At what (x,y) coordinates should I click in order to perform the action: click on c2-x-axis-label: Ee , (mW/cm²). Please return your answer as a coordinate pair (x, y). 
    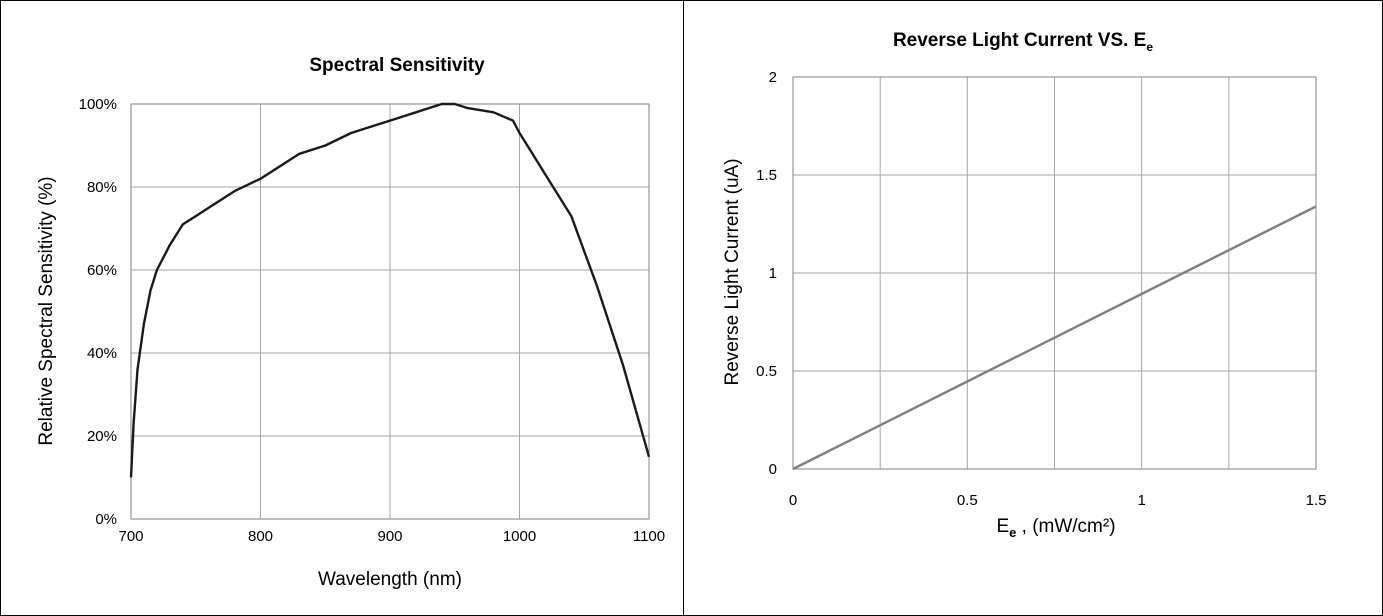
    Looking at the image, I should click on (1055, 528).